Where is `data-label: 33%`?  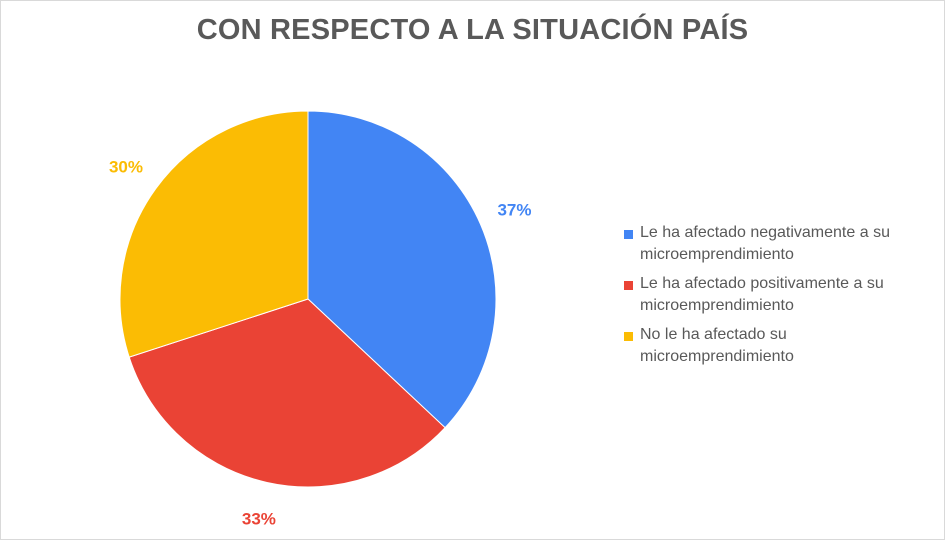
data-label: 33% is located at coordinates (259, 519).